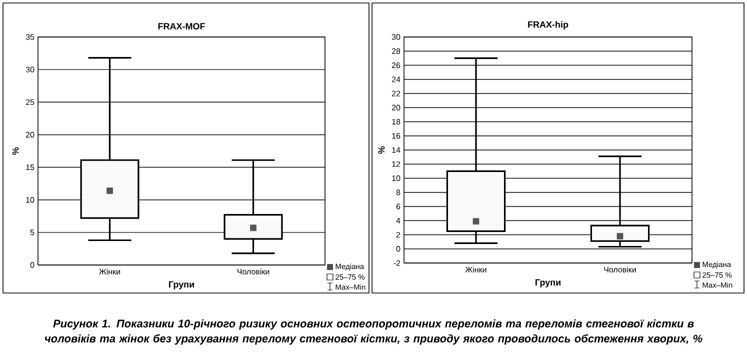  What do you see at coordinates (396, 65) in the screenshot?
I see `y-tick-label: 26` at bounding box center [396, 65].